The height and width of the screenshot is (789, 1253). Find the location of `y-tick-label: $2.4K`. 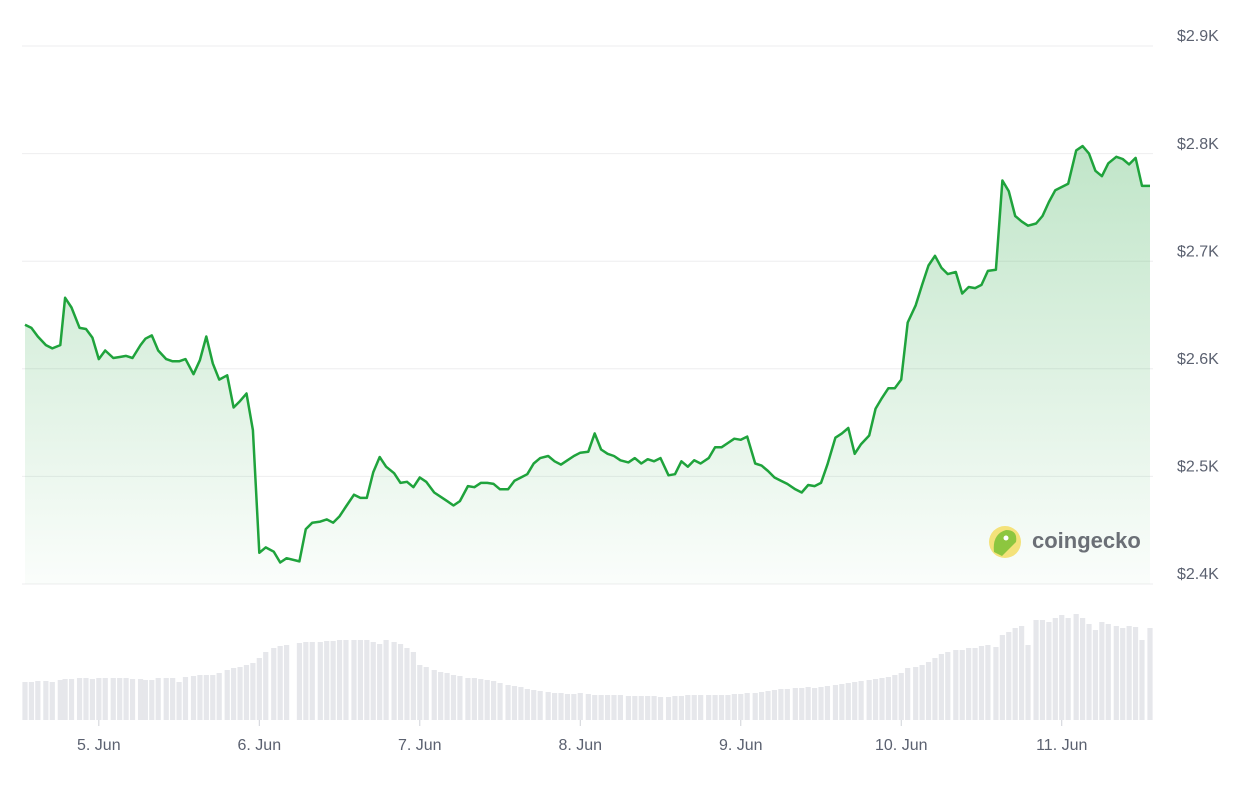

y-tick-label: $2.4K is located at coordinates (1198, 574).